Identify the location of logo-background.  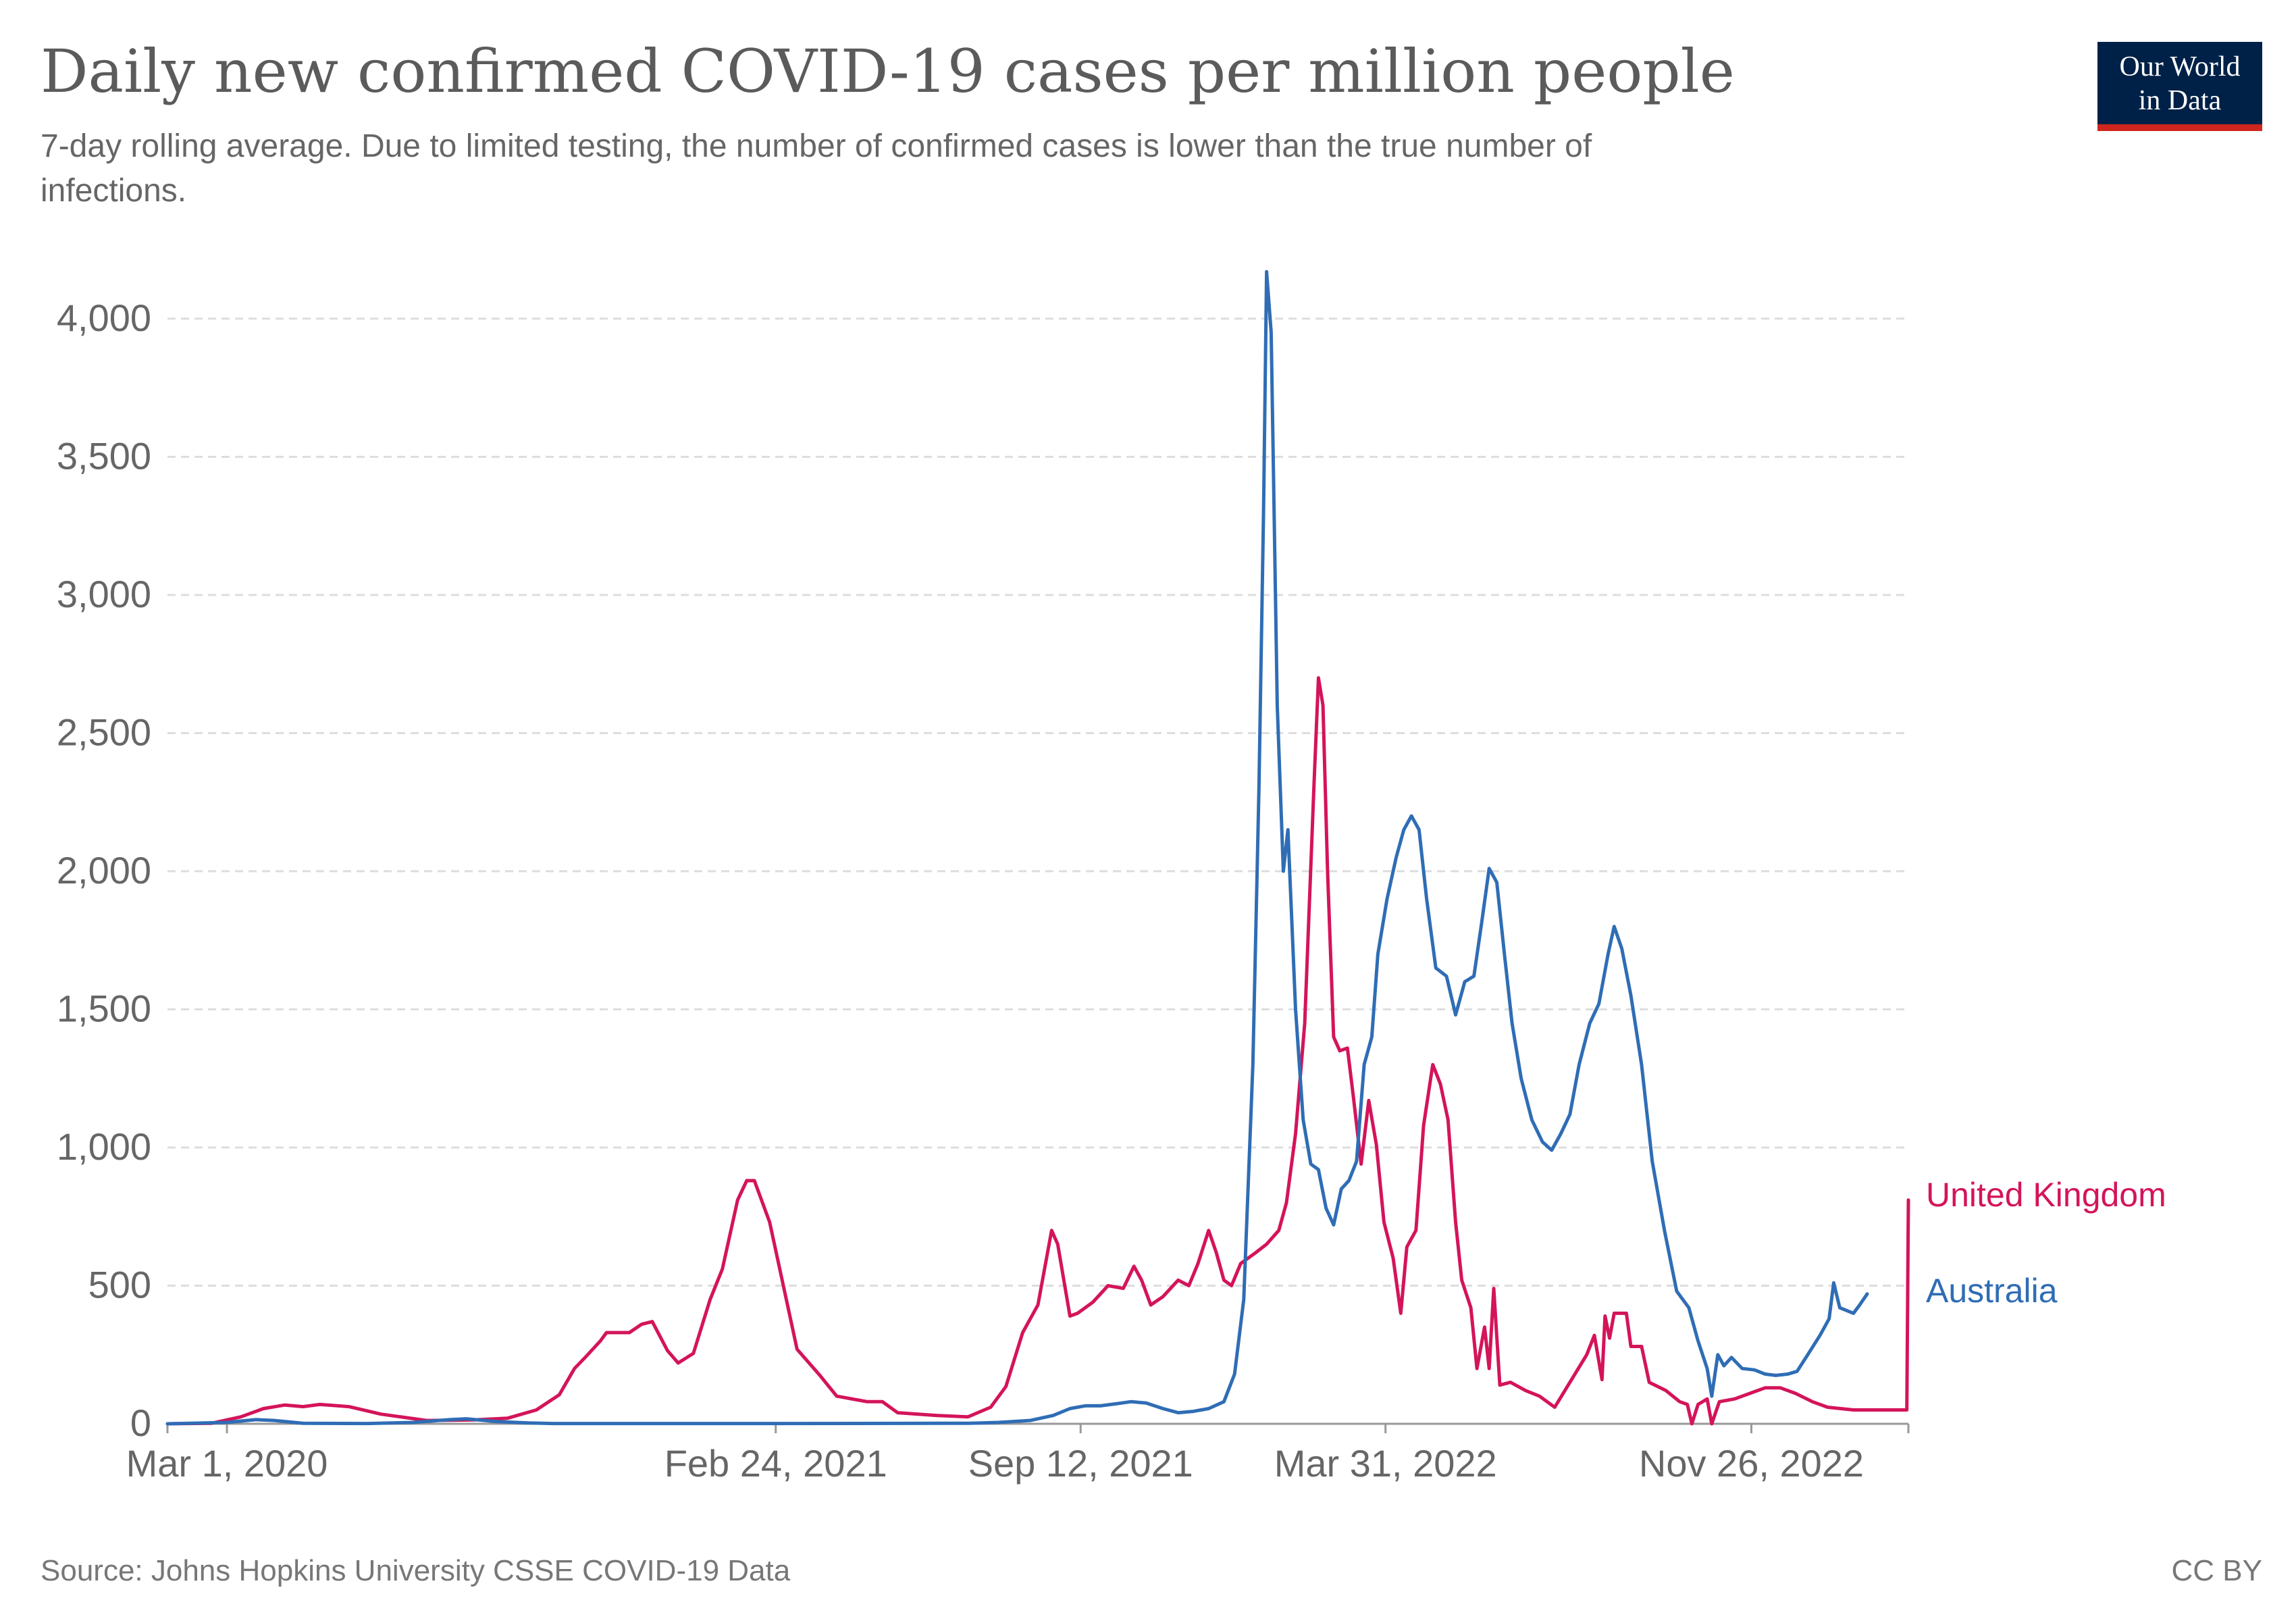
(2179, 86).